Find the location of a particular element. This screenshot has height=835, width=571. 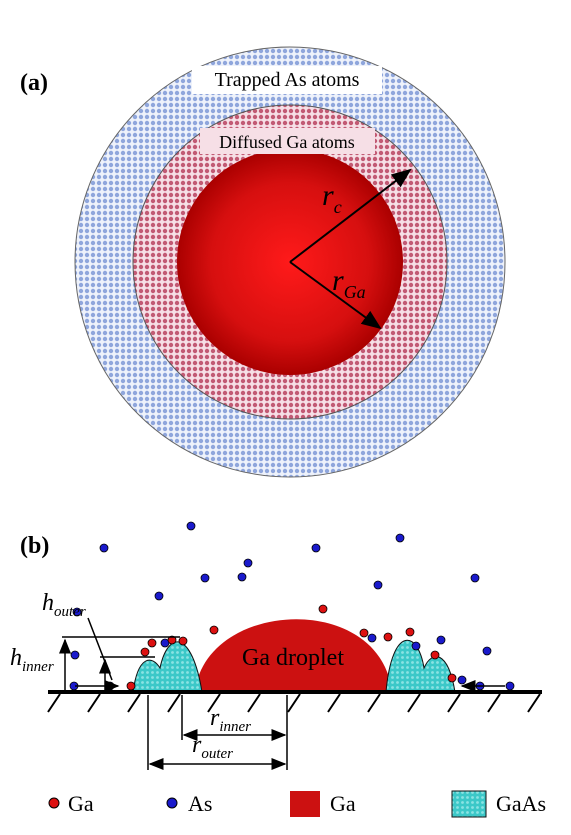

droplet-label: Ga droplet is located at coordinates (293, 658).